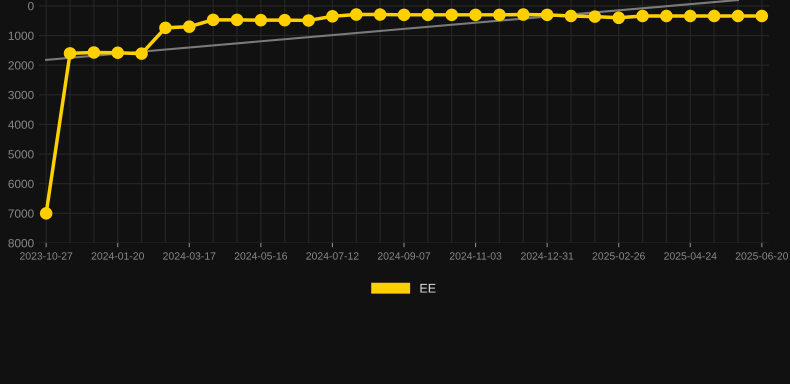 The image size is (790, 384). What do you see at coordinates (261, 256) in the screenshot?
I see `x-tick-label: 2024-05-16` at bounding box center [261, 256].